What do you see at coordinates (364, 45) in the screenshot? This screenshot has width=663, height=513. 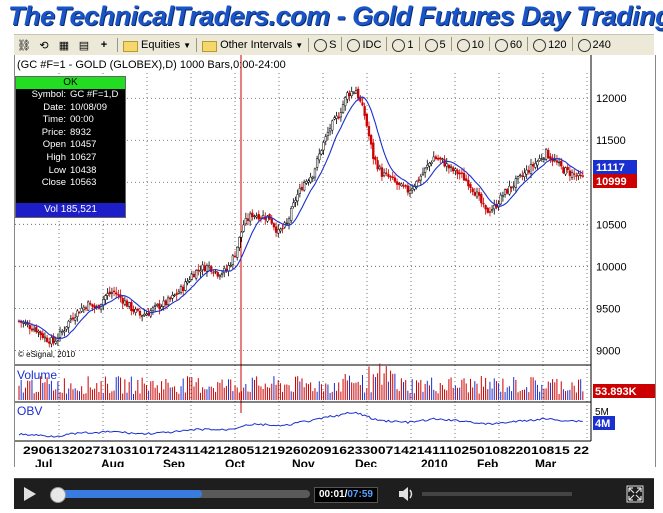 I see `interval-idc: IDC` at bounding box center [364, 45].